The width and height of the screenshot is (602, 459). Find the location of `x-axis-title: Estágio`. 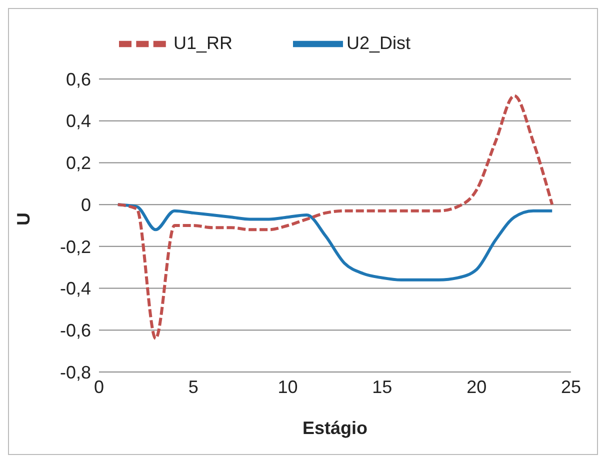

x-axis-title: Estágio is located at coordinates (335, 428).